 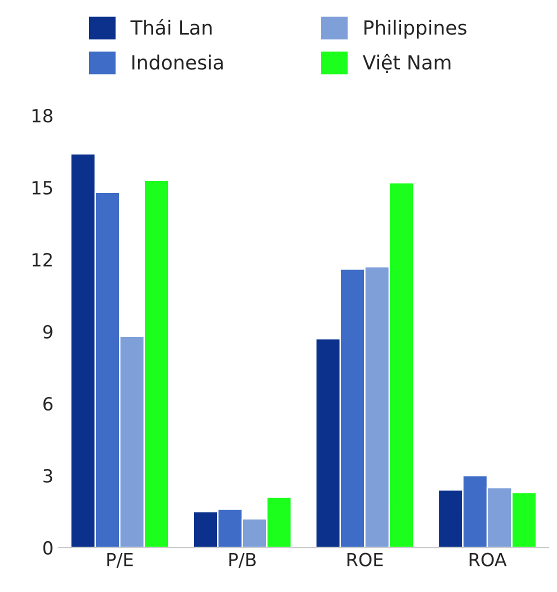 What do you see at coordinates (406, 63) in the screenshot?
I see `legend-label: Việt Nam` at bounding box center [406, 63].